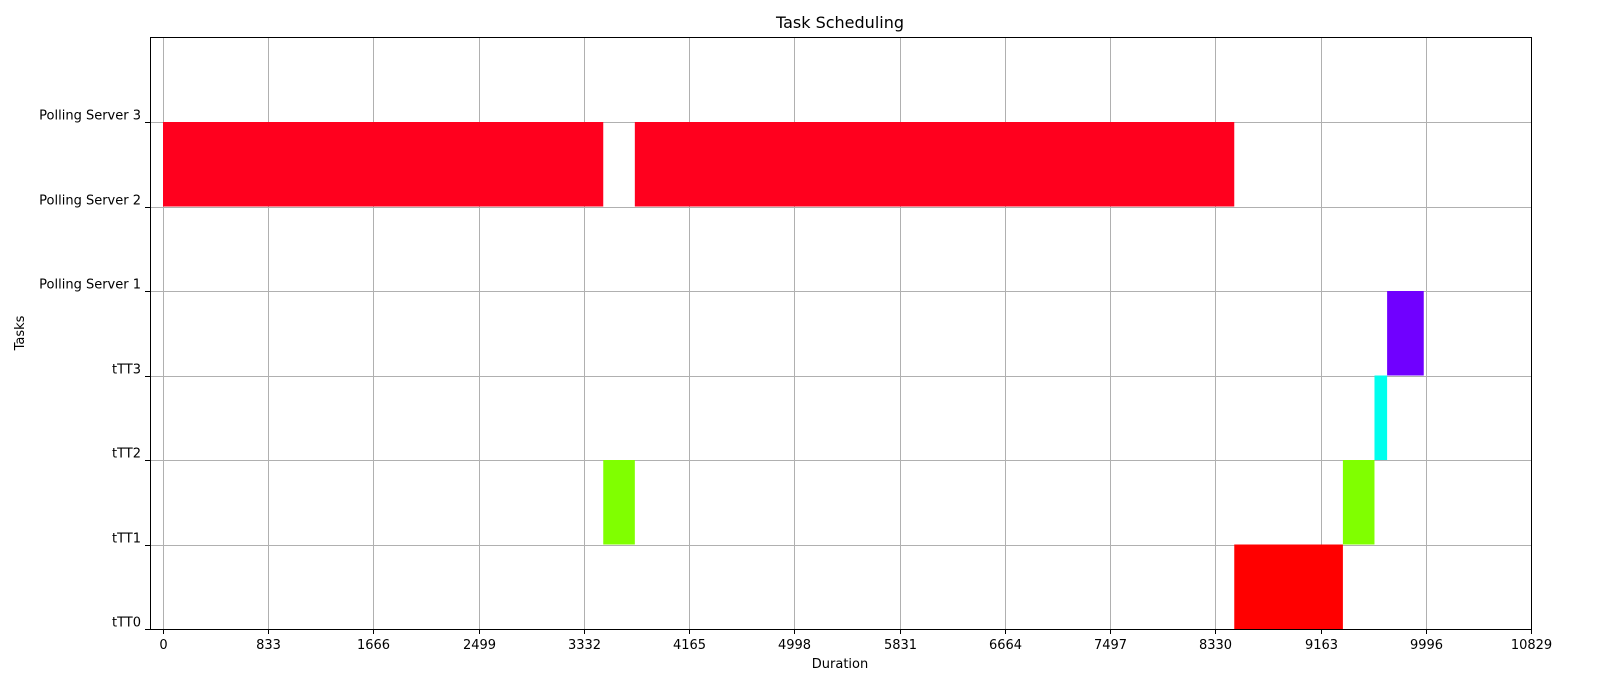 This screenshot has height=700, width=1600. I want to click on x-tick-label: 1666, so click(373, 645).